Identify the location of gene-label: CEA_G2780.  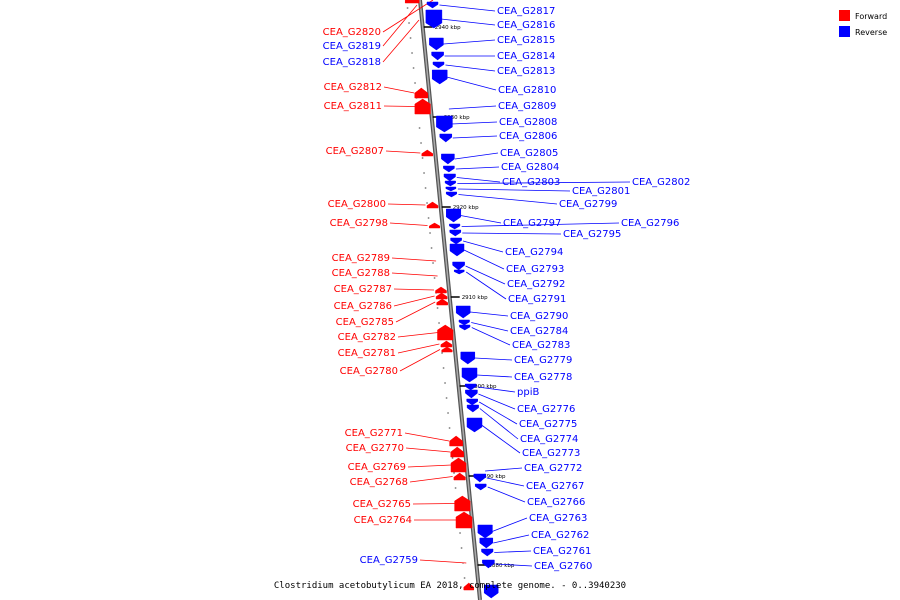
(369, 371).